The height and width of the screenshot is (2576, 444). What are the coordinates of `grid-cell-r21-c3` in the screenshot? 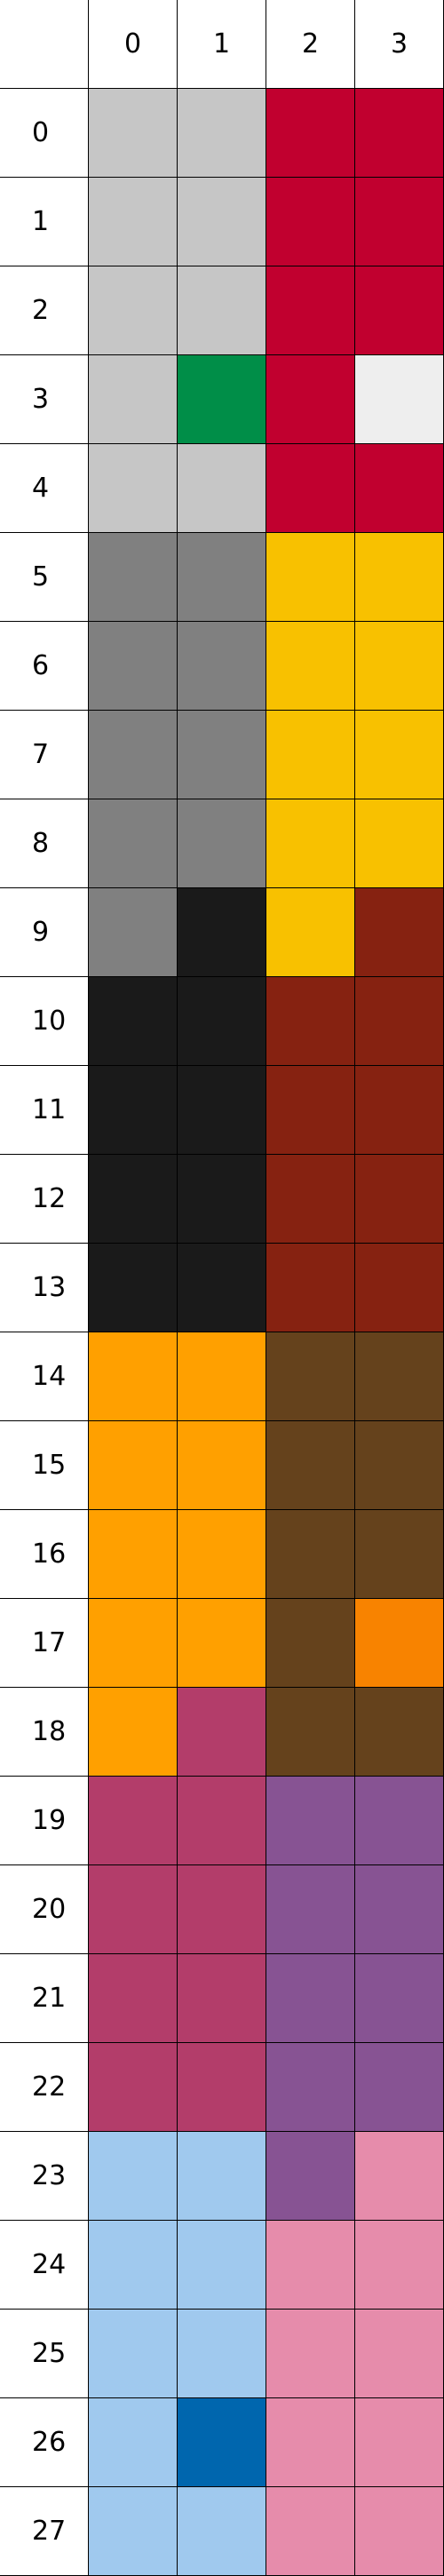 It's located at (399, 1998).